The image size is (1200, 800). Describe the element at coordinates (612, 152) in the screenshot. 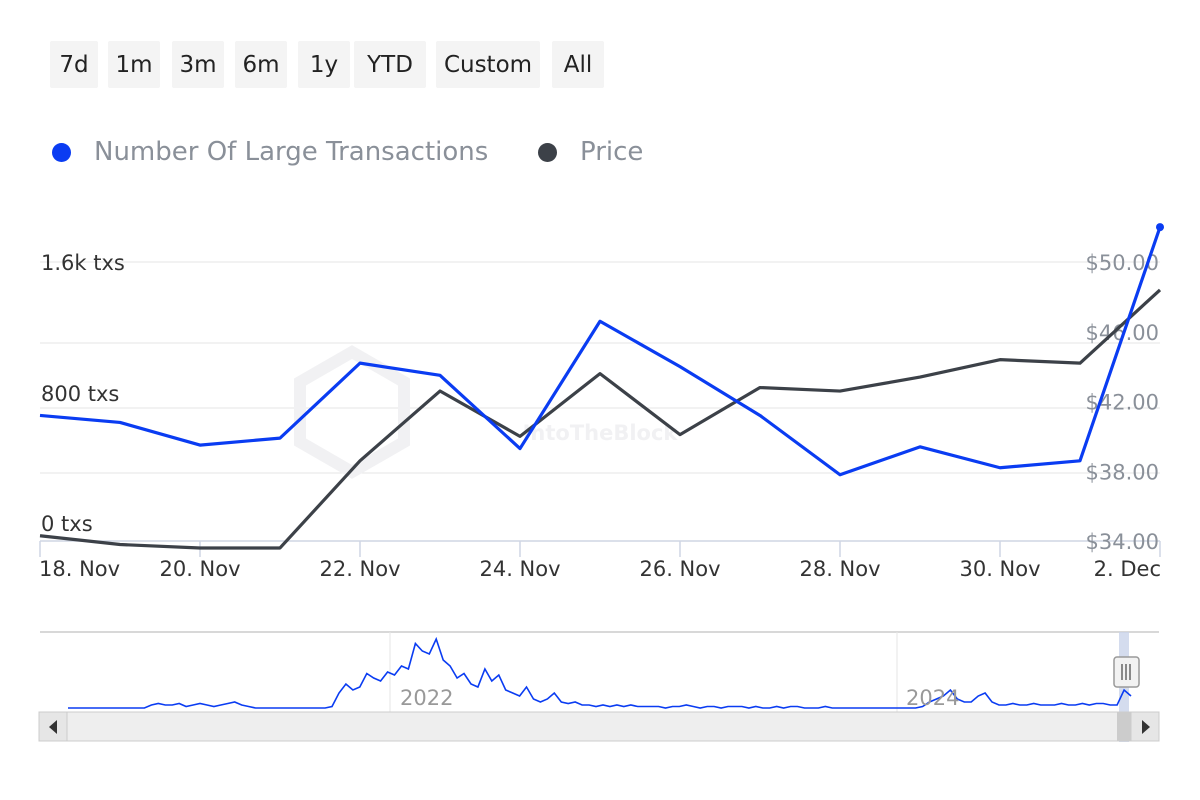

I see `legend-label-price: Price` at that location.